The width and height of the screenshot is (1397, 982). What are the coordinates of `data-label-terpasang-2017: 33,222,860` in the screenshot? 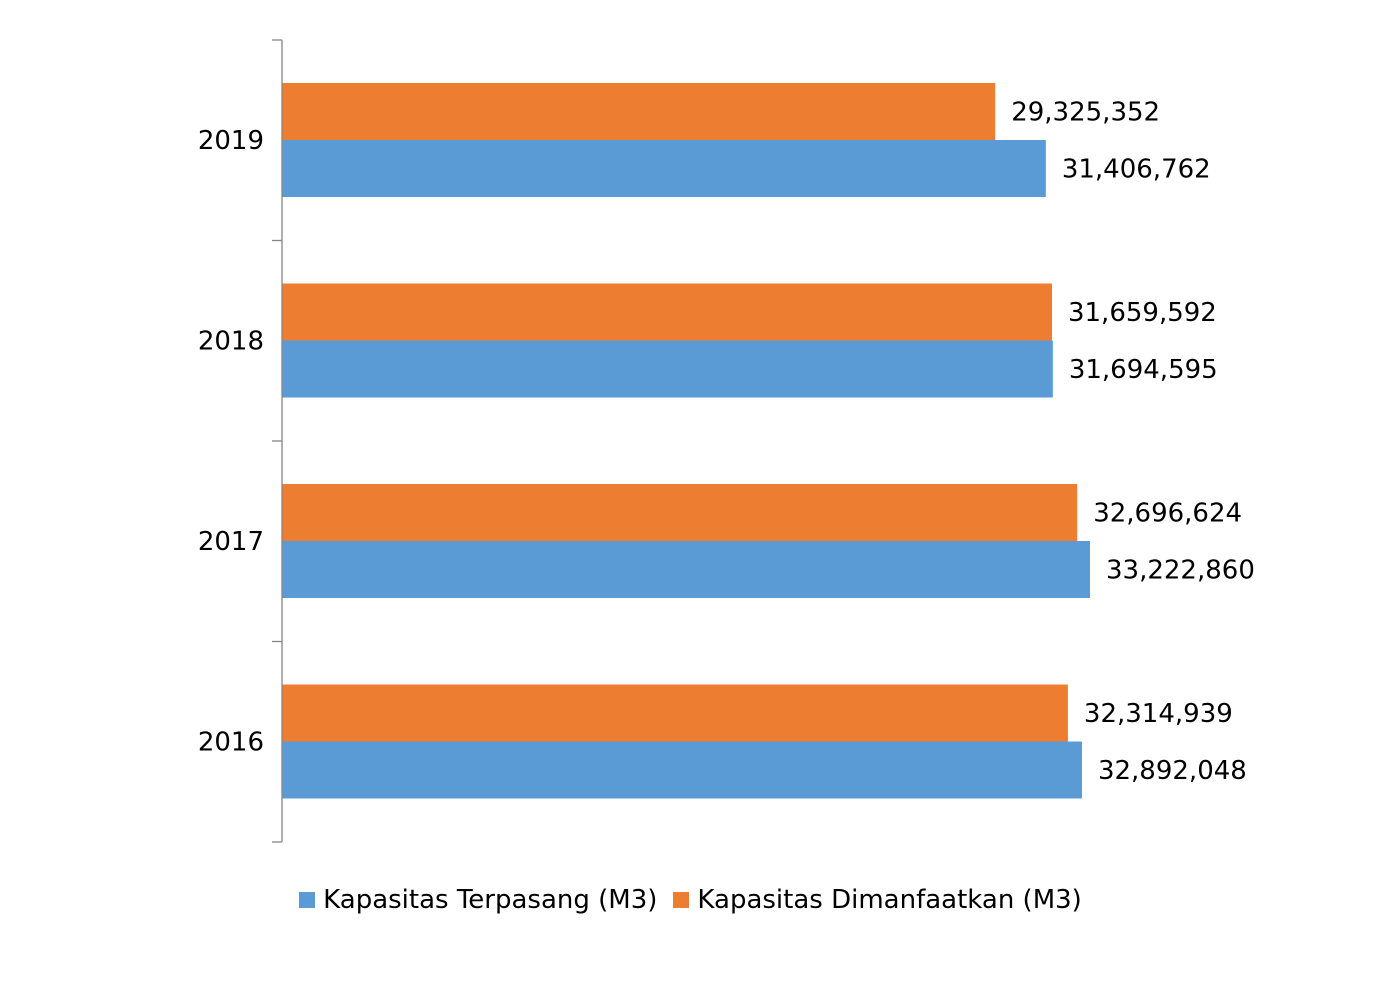 It's located at (1180, 571).